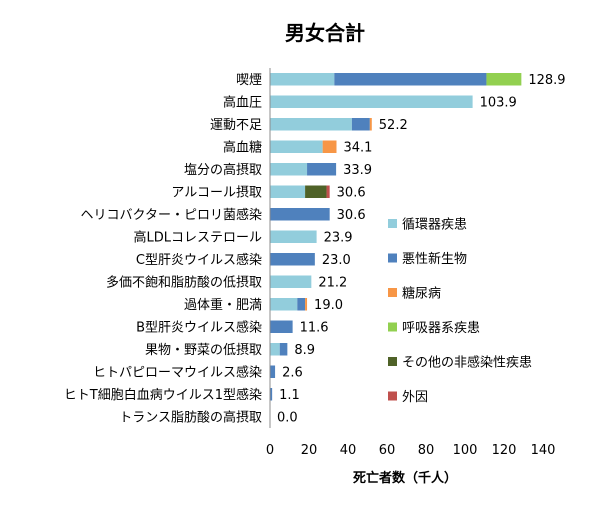 The width and height of the screenshot is (594, 507). What do you see at coordinates (387, 450) in the screenshot?
I see `x-tick-label: 60` at bounding box center [387, 450].